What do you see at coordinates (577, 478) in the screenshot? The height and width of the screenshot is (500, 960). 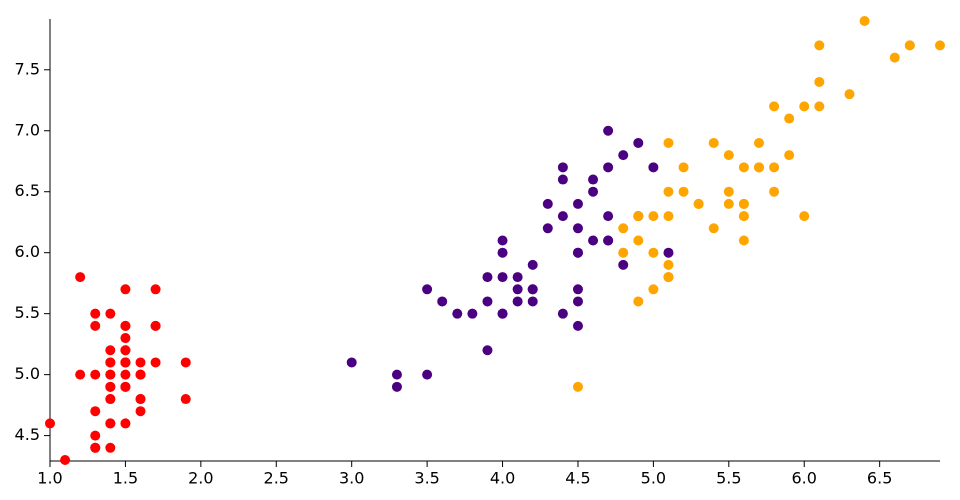 I see `x-tick-label: 4.5` at bounding box center [577, 478].